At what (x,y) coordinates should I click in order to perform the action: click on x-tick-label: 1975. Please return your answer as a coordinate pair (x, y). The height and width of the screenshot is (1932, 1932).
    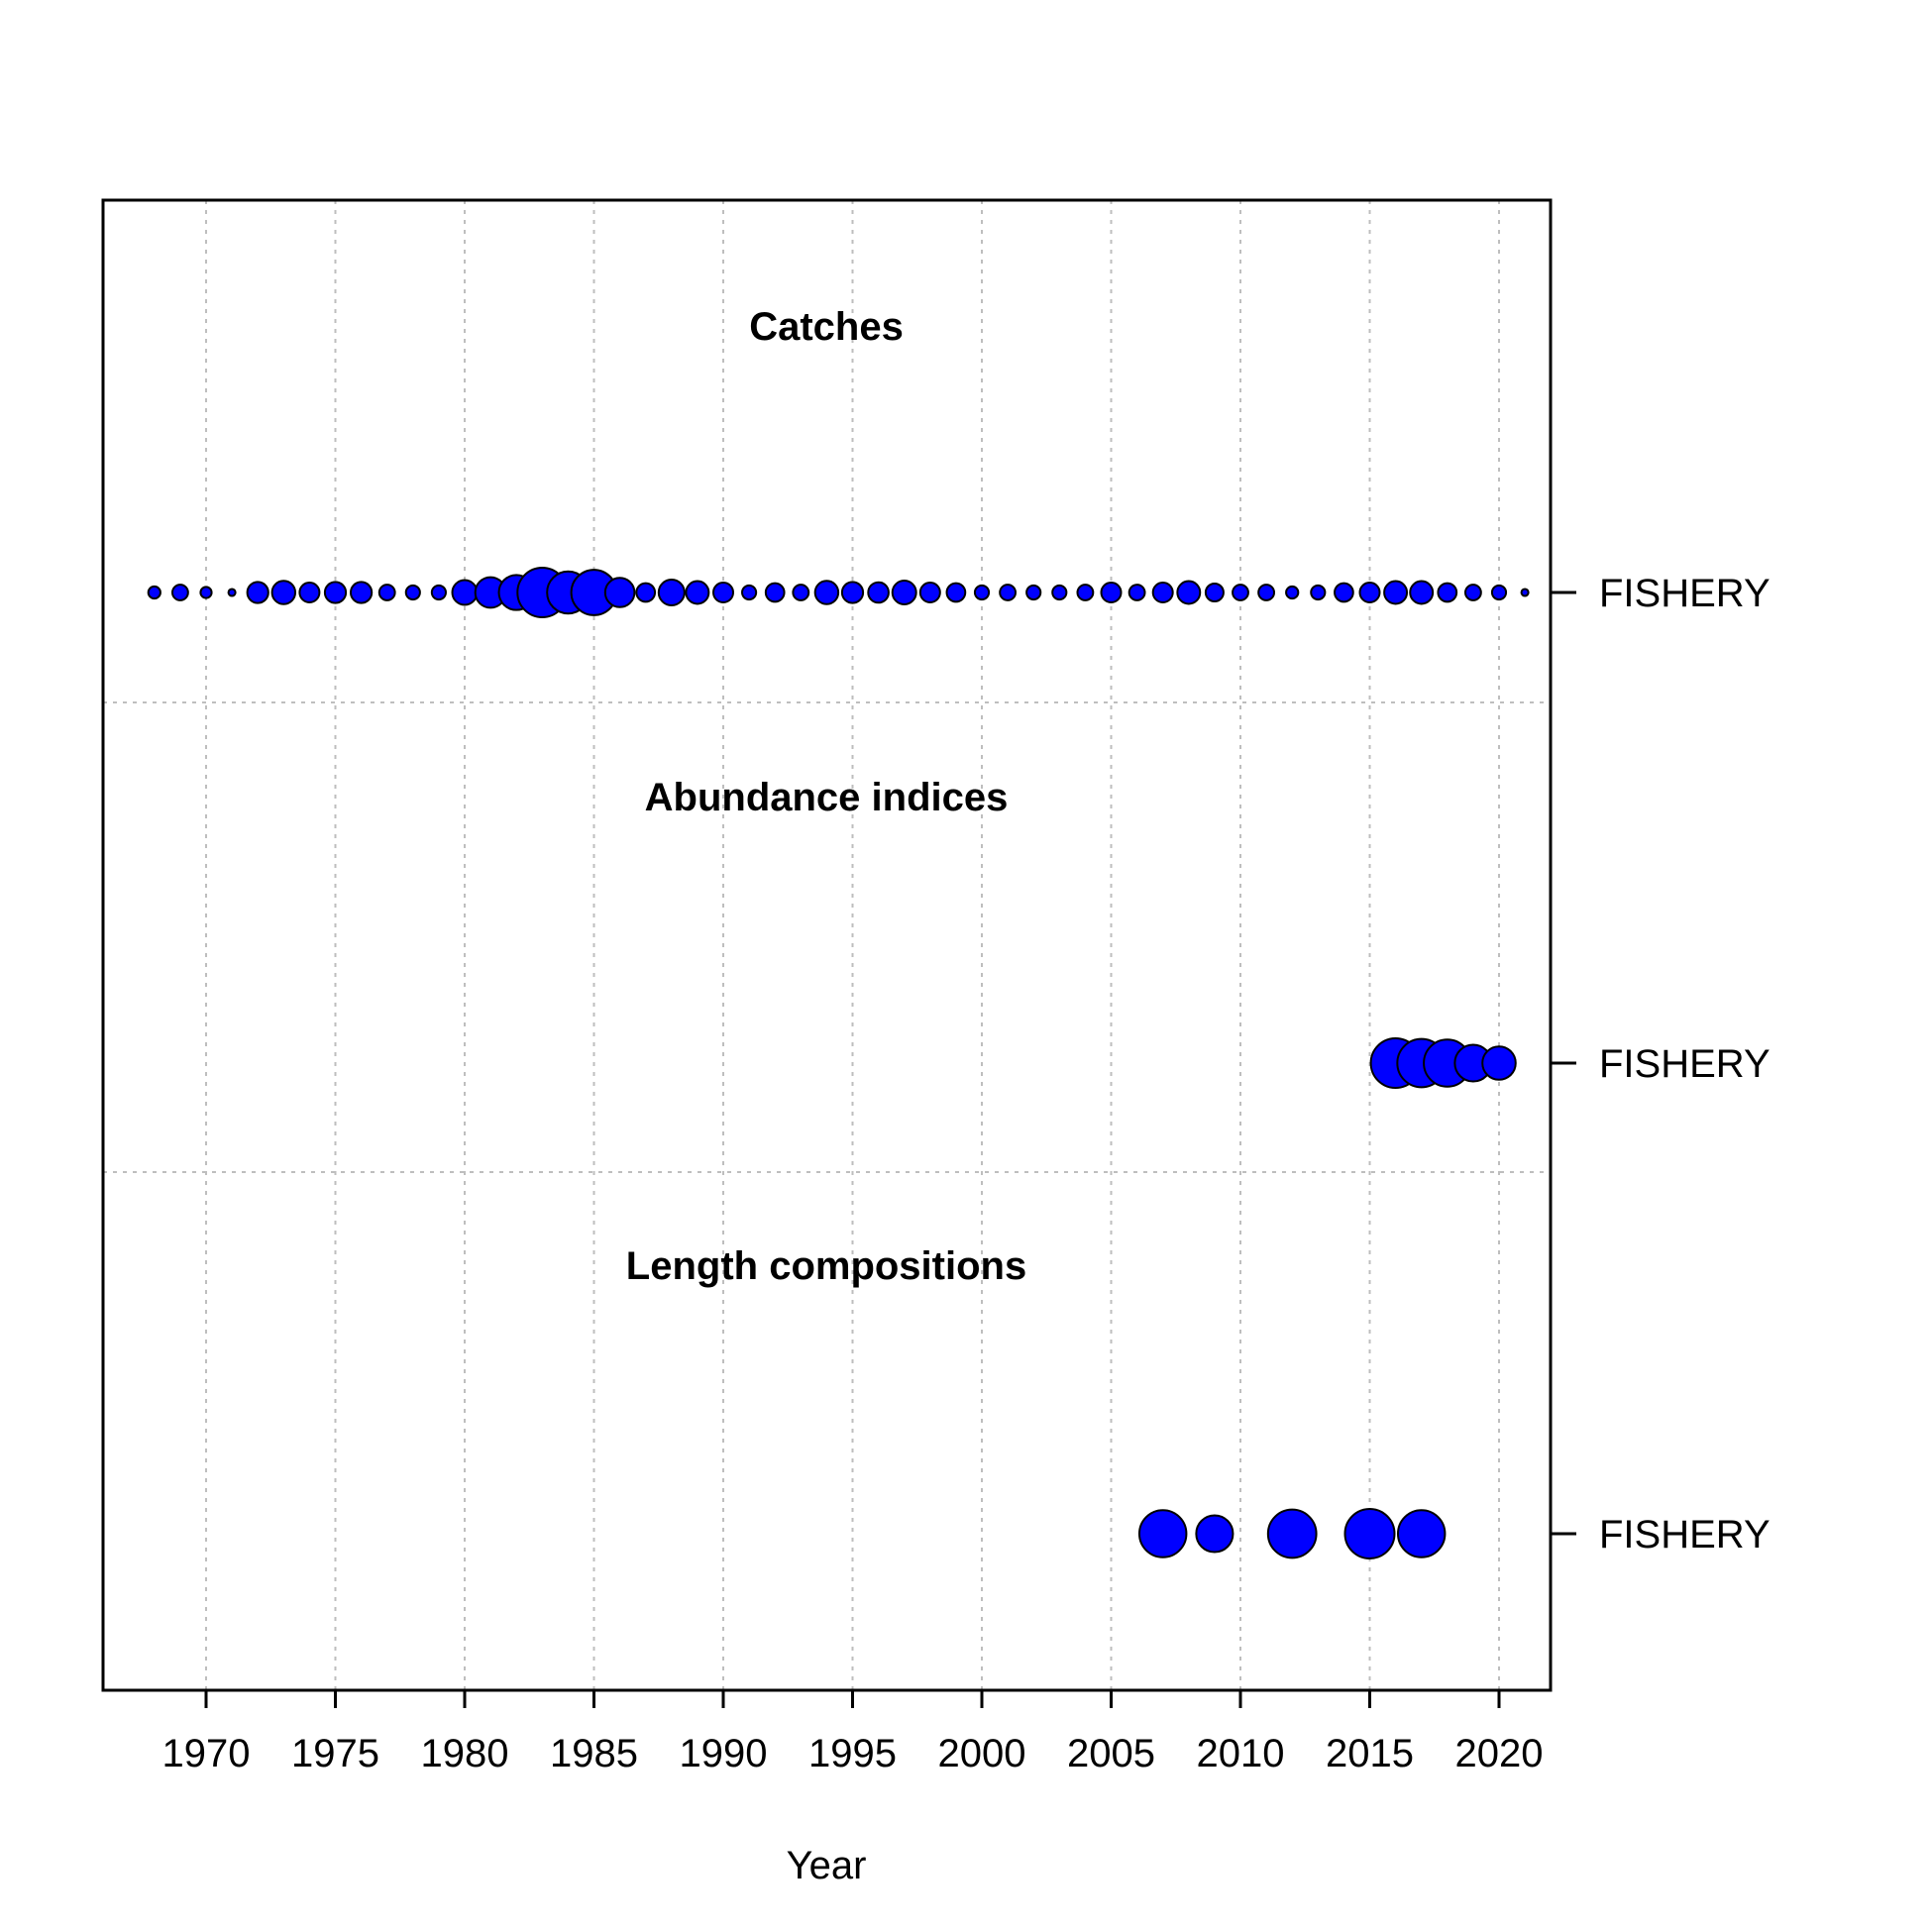
    Looking at the image, I should click on (335, 1753).